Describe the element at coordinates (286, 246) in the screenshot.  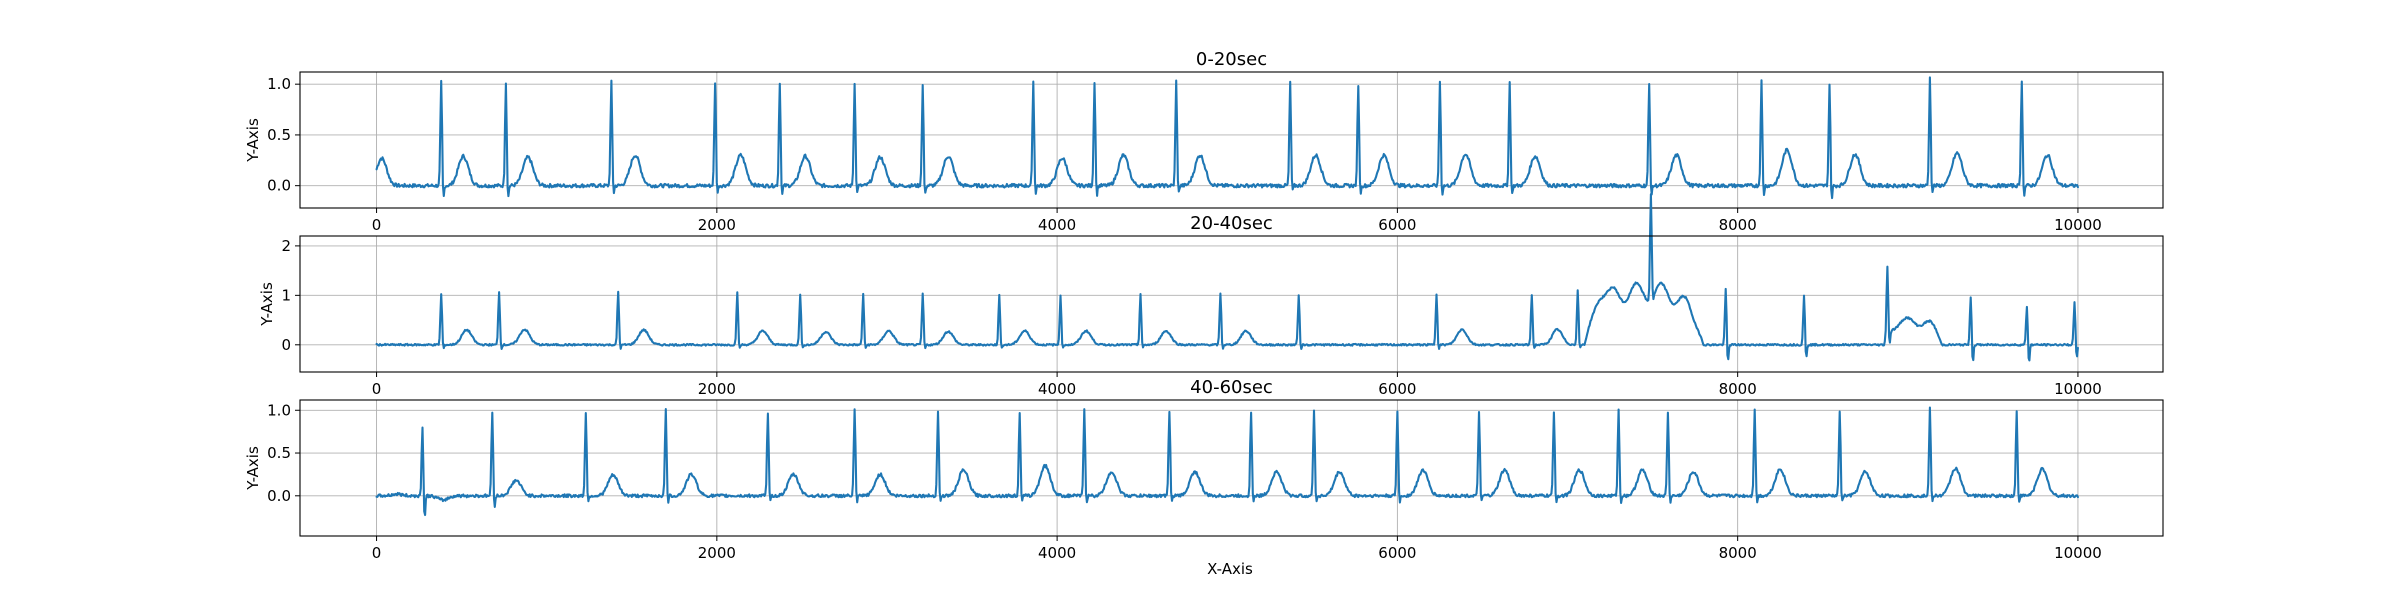
I see `y-tick-label: 2` at that location.